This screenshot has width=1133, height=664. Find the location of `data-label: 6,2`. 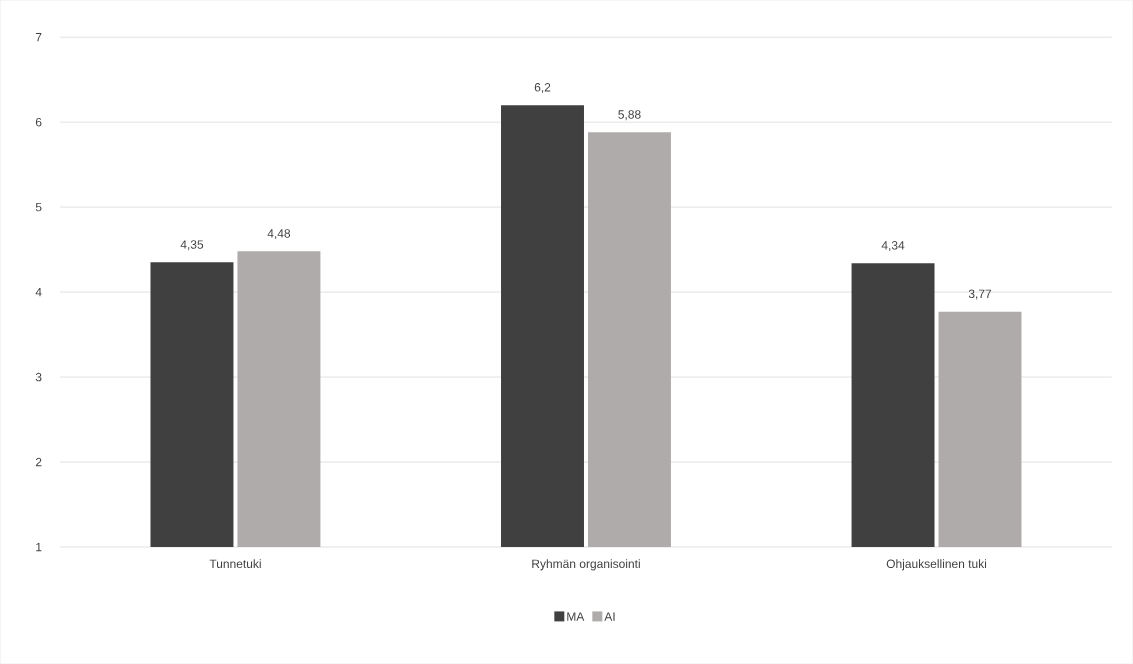

data-label: 6,2 is located at coordinates (542, 87).